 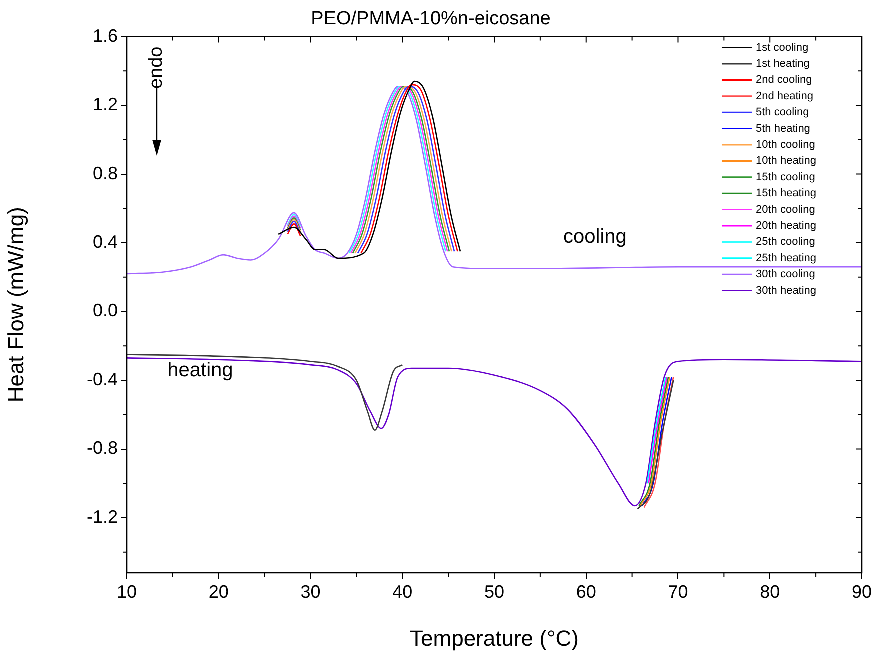 I want to click on x-tick-label: 40, so click(x=402, y=592).